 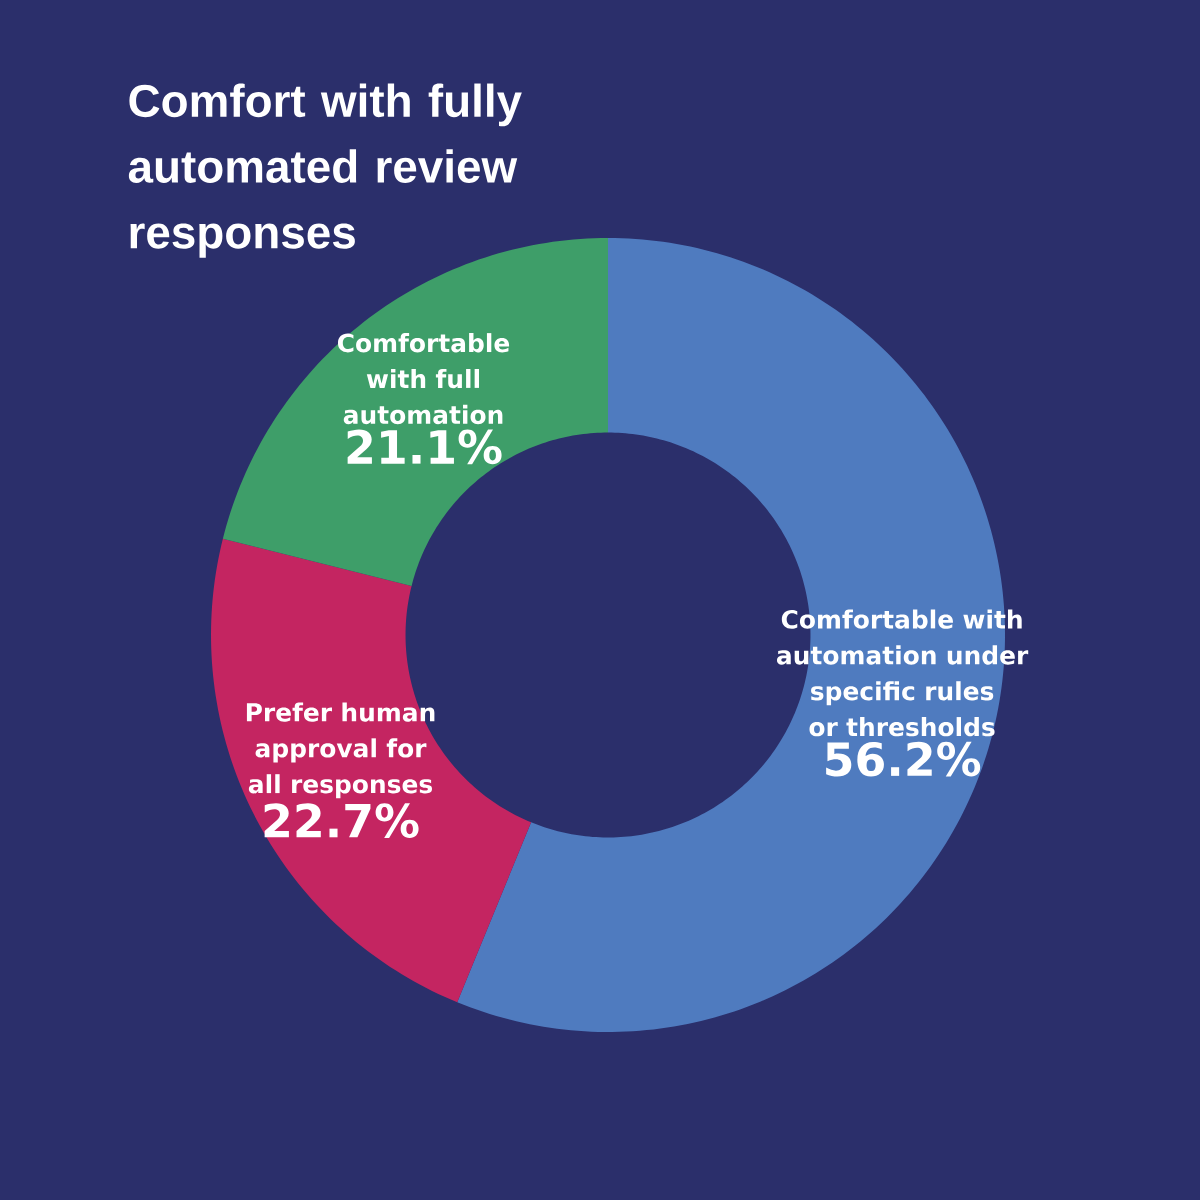 I want to click on slice-label: Comfortable with automation under specific rules or thresholds, so click(x=902, y=673).